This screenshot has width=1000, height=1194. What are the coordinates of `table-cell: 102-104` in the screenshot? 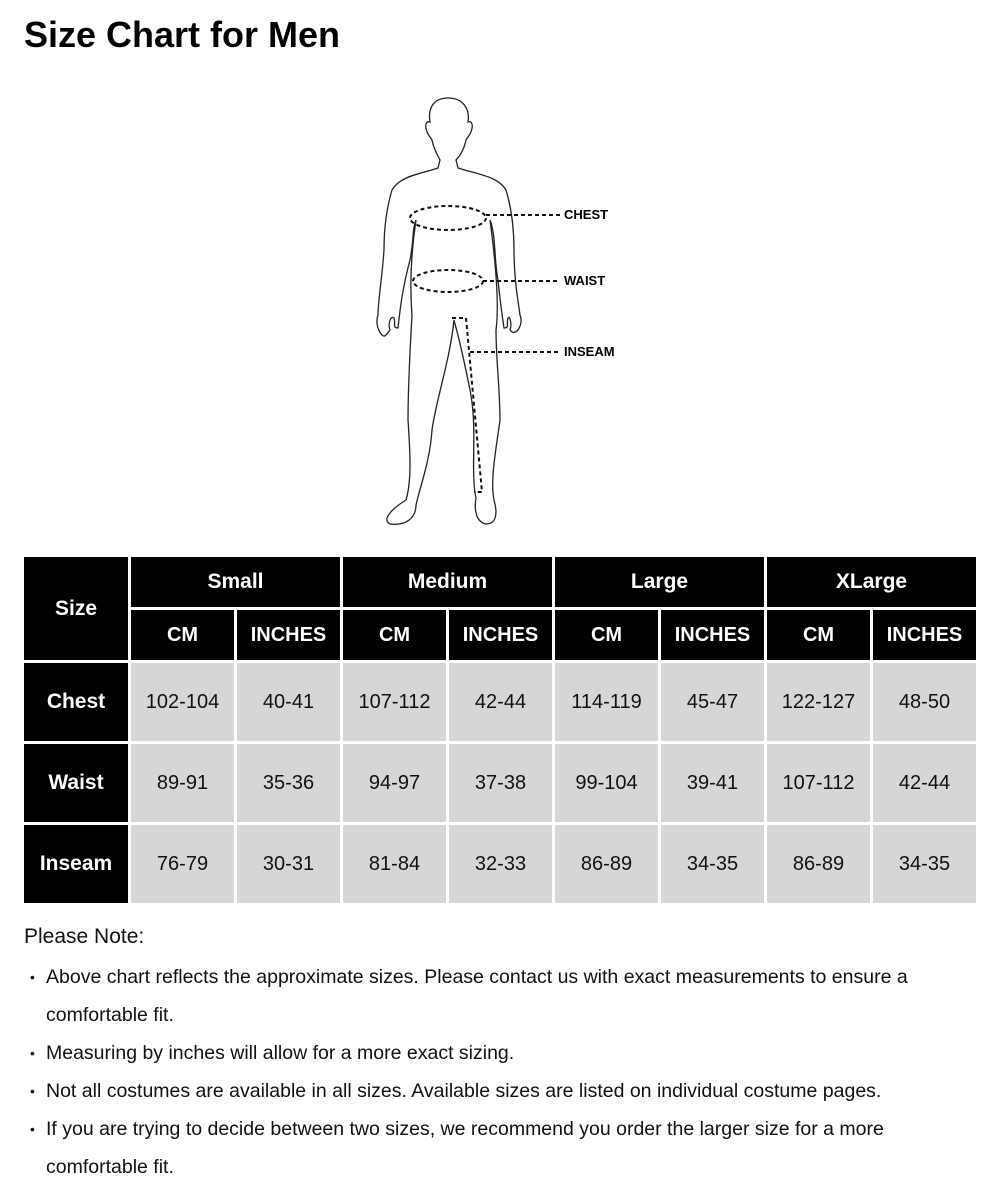 It's located at (182, 702).